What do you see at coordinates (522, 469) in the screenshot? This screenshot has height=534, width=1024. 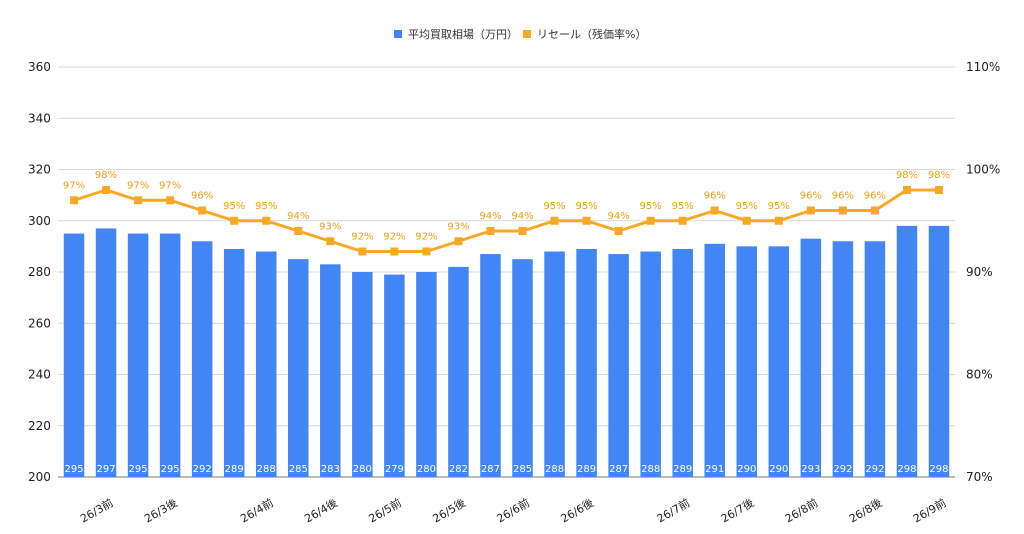 I see `bar-value-label: 285` at bounding box center [522, 469].